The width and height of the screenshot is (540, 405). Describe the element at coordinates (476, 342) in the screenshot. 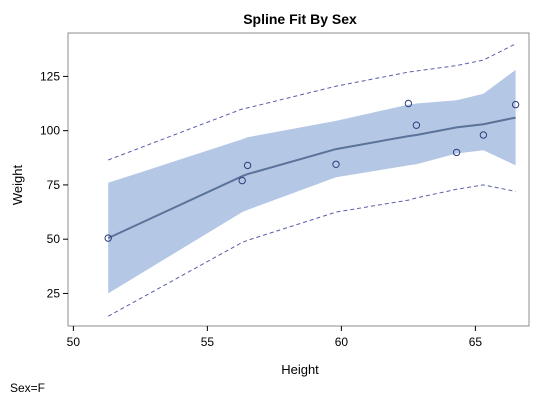

I see `x-tick-label: 65` at that location.